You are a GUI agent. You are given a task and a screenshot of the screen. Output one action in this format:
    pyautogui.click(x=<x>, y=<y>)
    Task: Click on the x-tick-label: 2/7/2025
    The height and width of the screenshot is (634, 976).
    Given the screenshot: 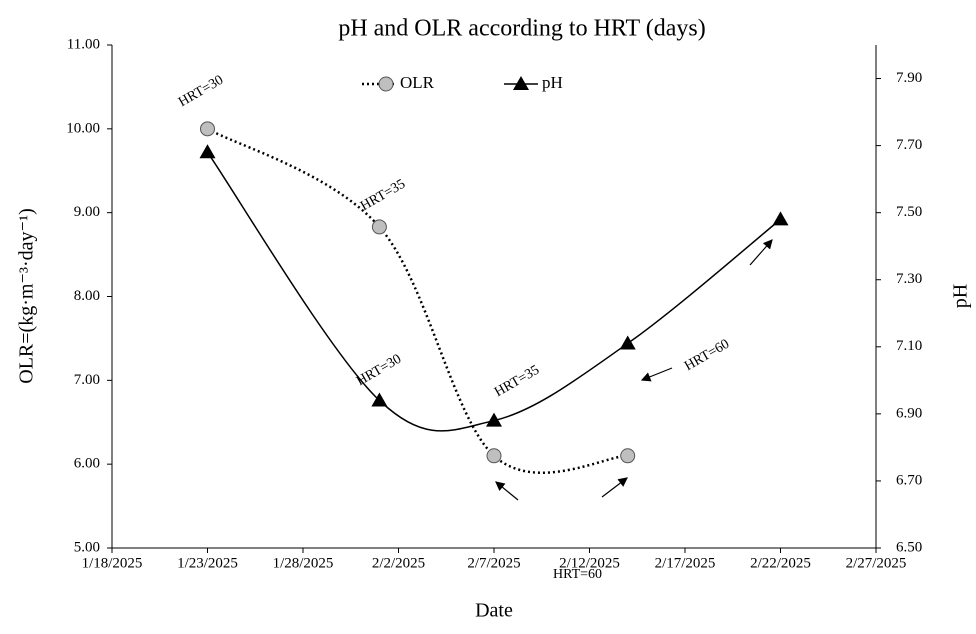 What is the action you would take?
    pyautogui.click(x=493, y=563)
    